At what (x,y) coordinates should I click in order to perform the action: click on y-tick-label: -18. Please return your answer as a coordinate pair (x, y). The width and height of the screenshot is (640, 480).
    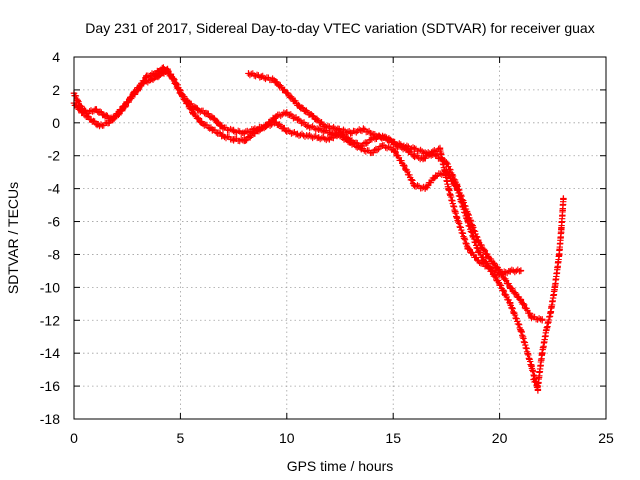
    Looking at the image, I should click on (50, 419).